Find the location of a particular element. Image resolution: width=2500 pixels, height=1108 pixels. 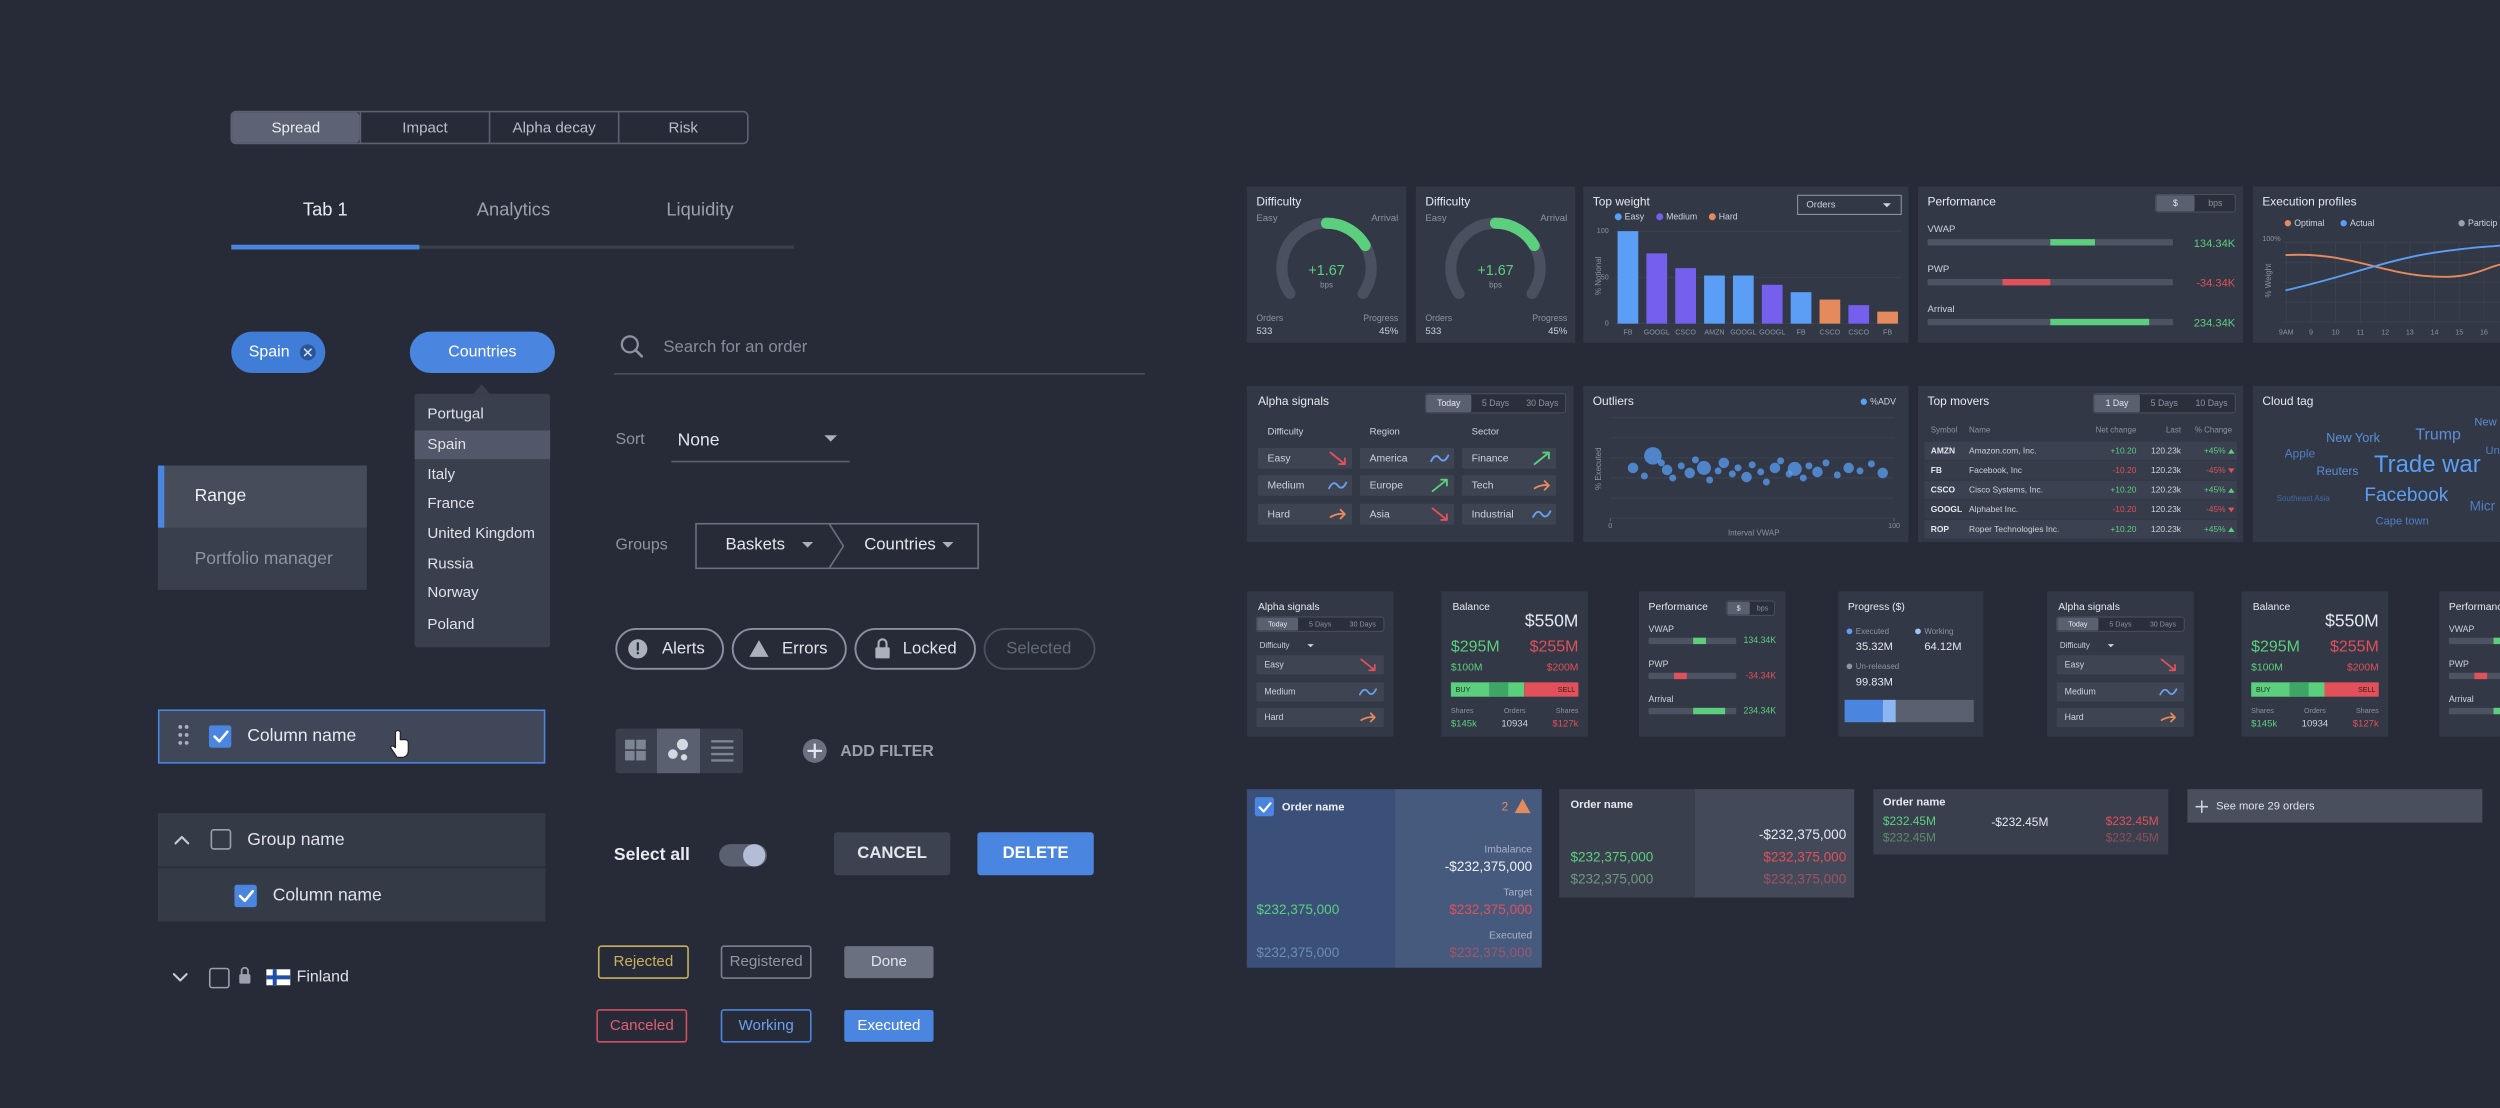

dropdown-item: Norway is located at coordinates (453, 592).